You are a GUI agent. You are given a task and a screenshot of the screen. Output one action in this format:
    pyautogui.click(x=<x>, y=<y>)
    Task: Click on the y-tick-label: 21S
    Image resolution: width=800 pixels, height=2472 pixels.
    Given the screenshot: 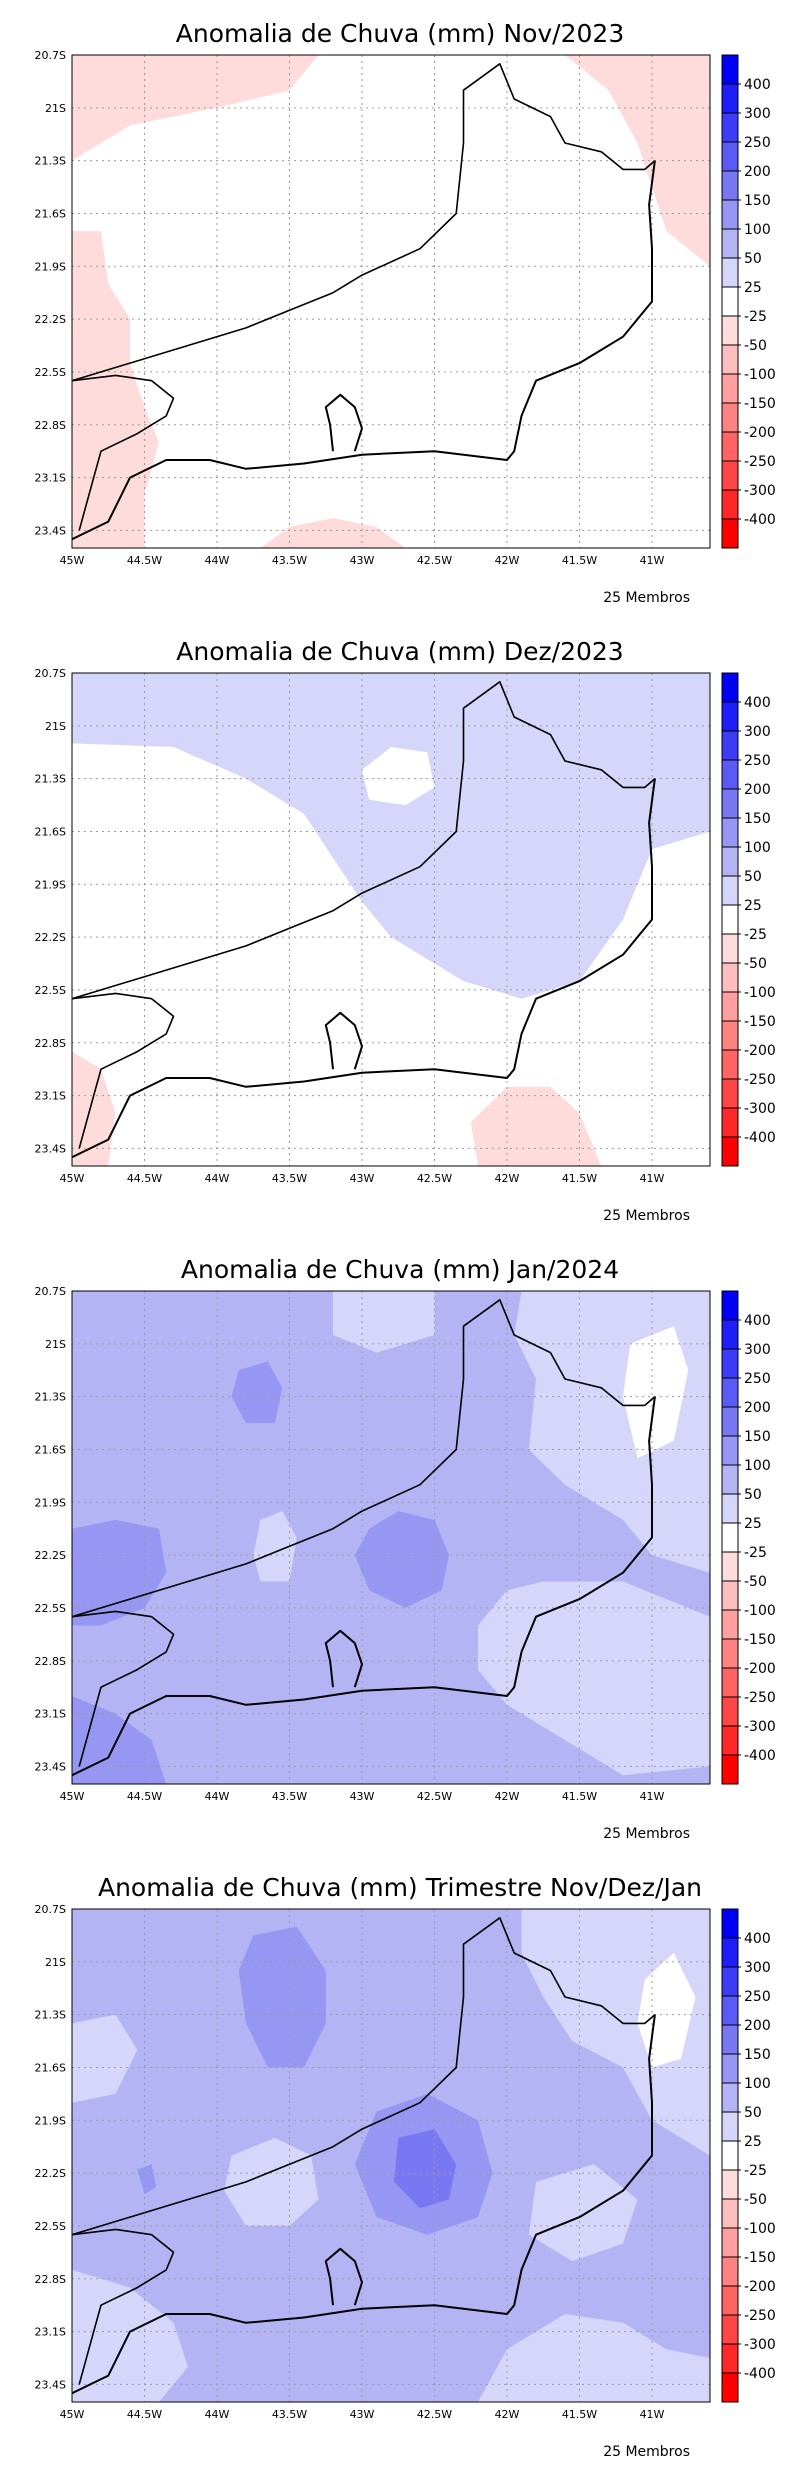 What is the action you would take?
    pyautogui.click(x=55, y=1962)
    